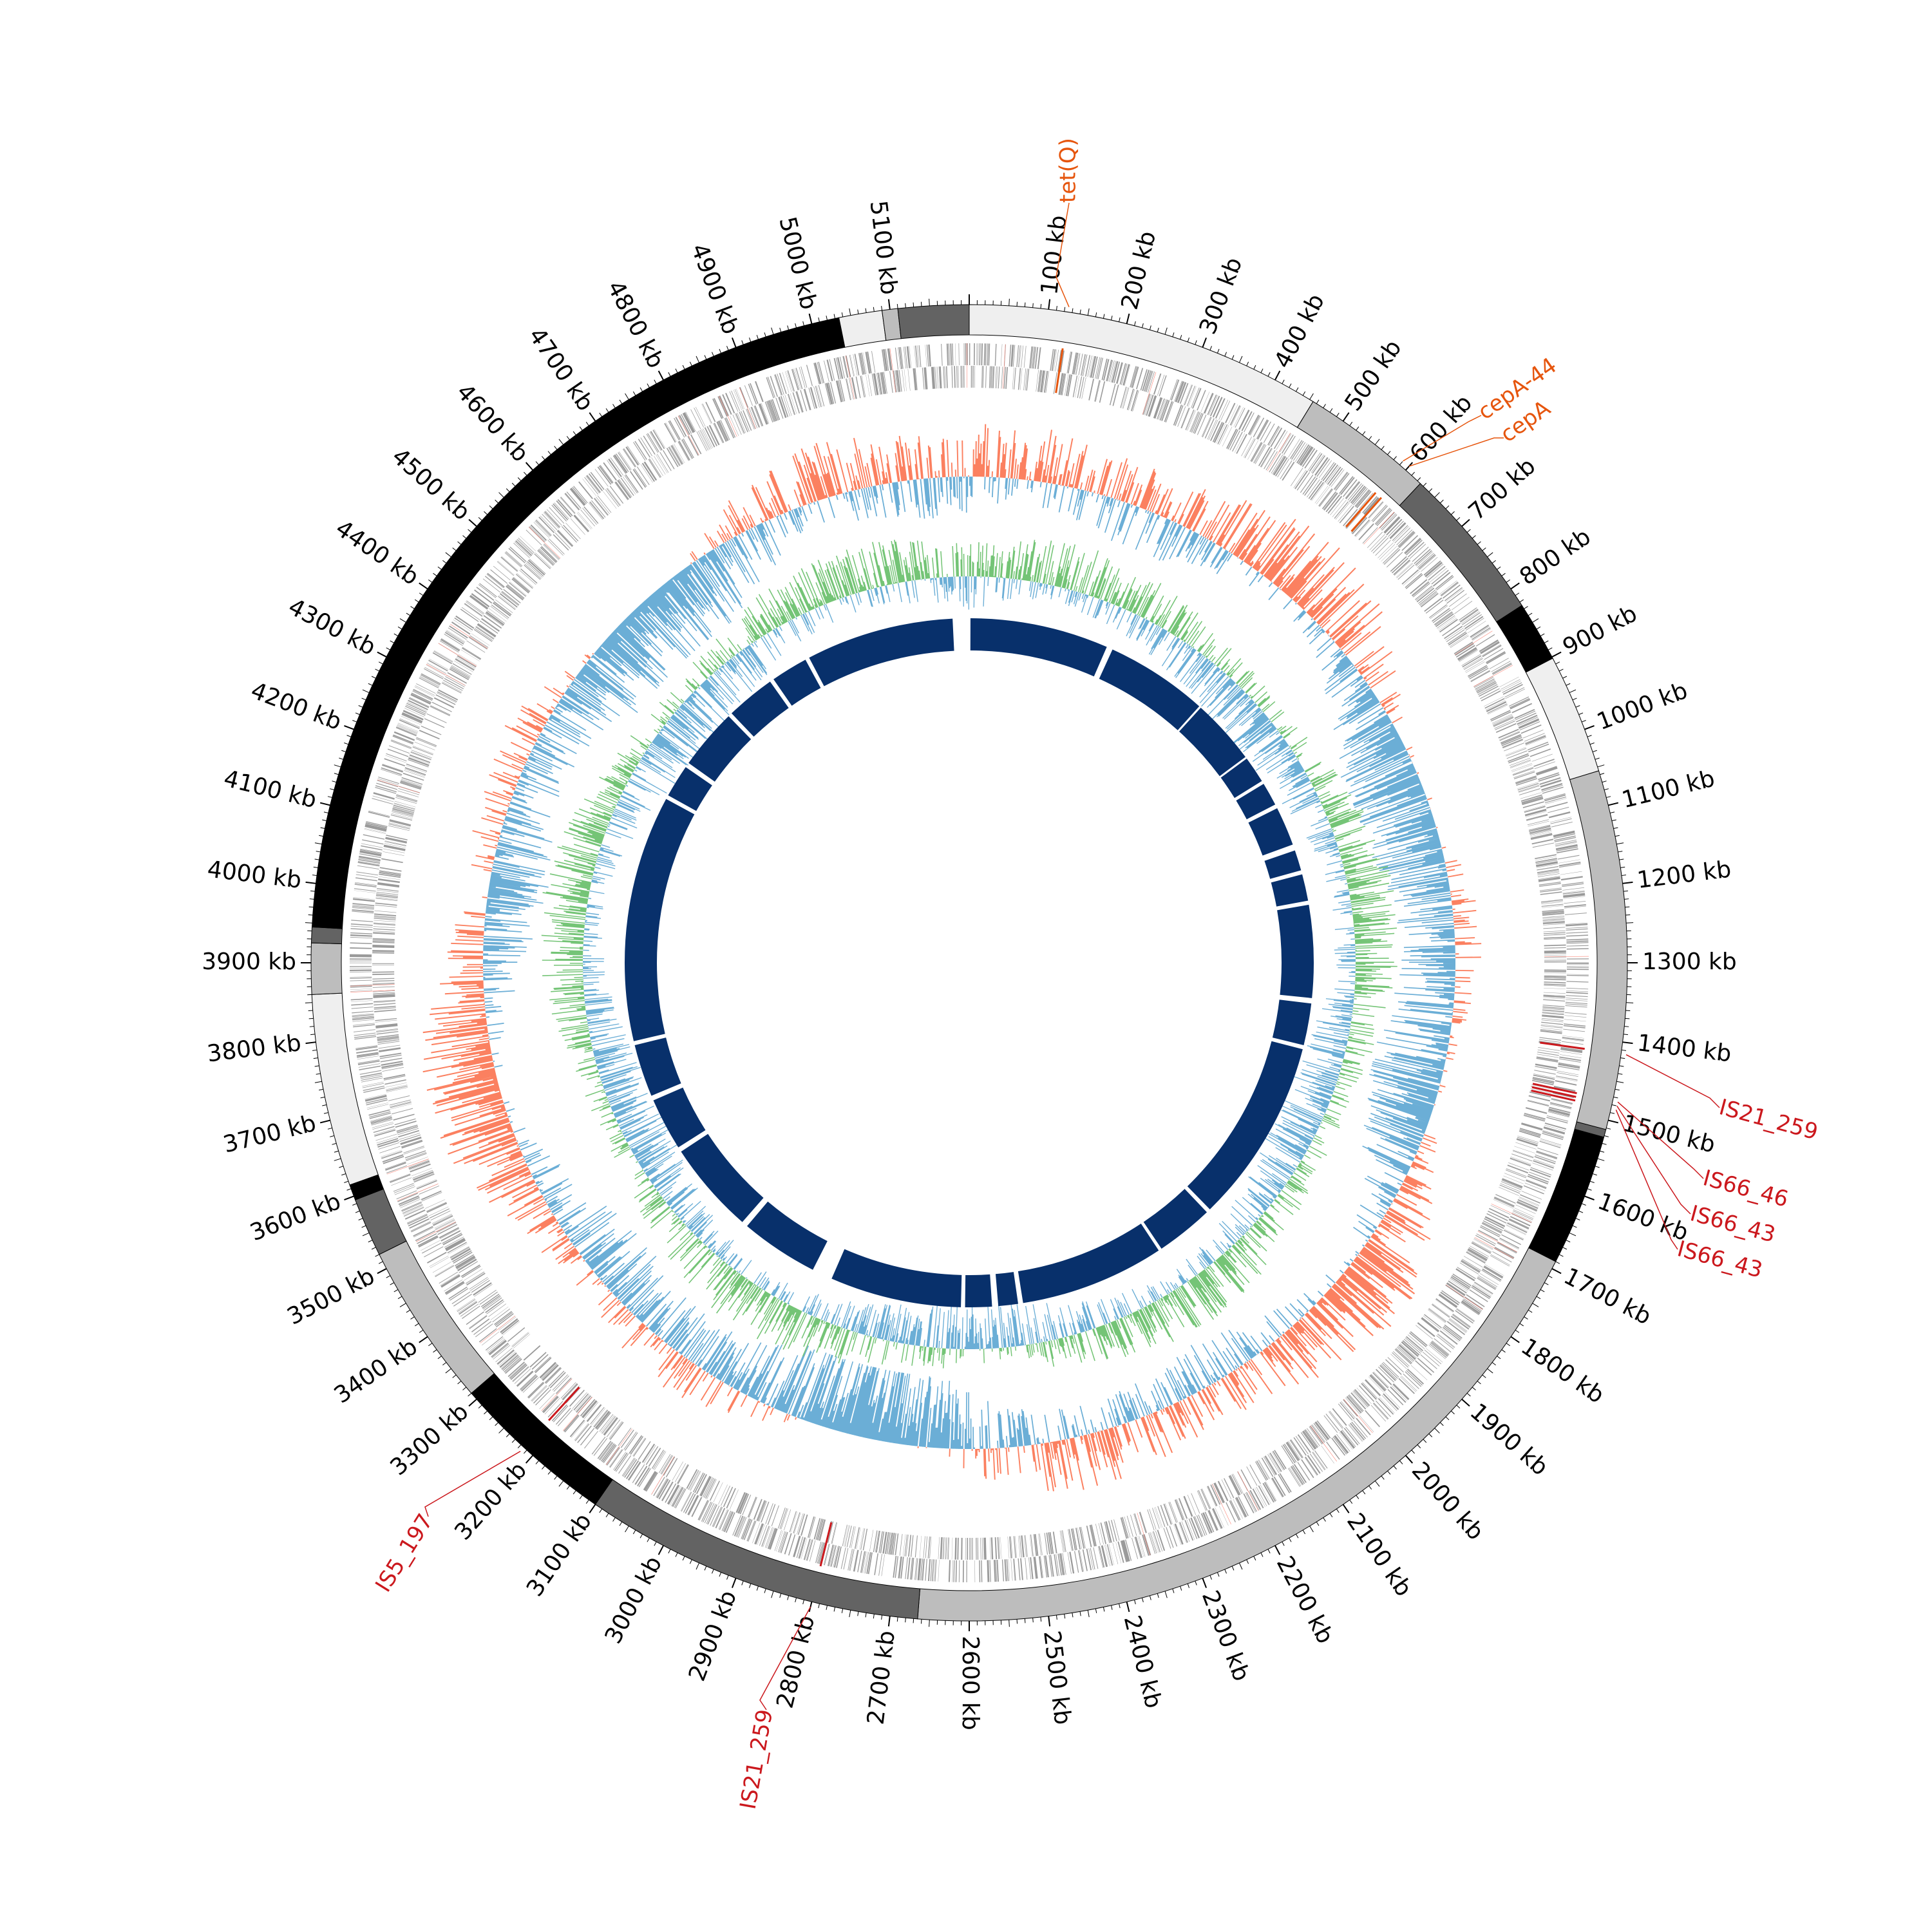 The height and width of the screenshot is (1932, 1932). What do you see at coordinates (473, 1483) in the screenshot?
I see `annotation-leader-line` at bounding box center [473, 1483].